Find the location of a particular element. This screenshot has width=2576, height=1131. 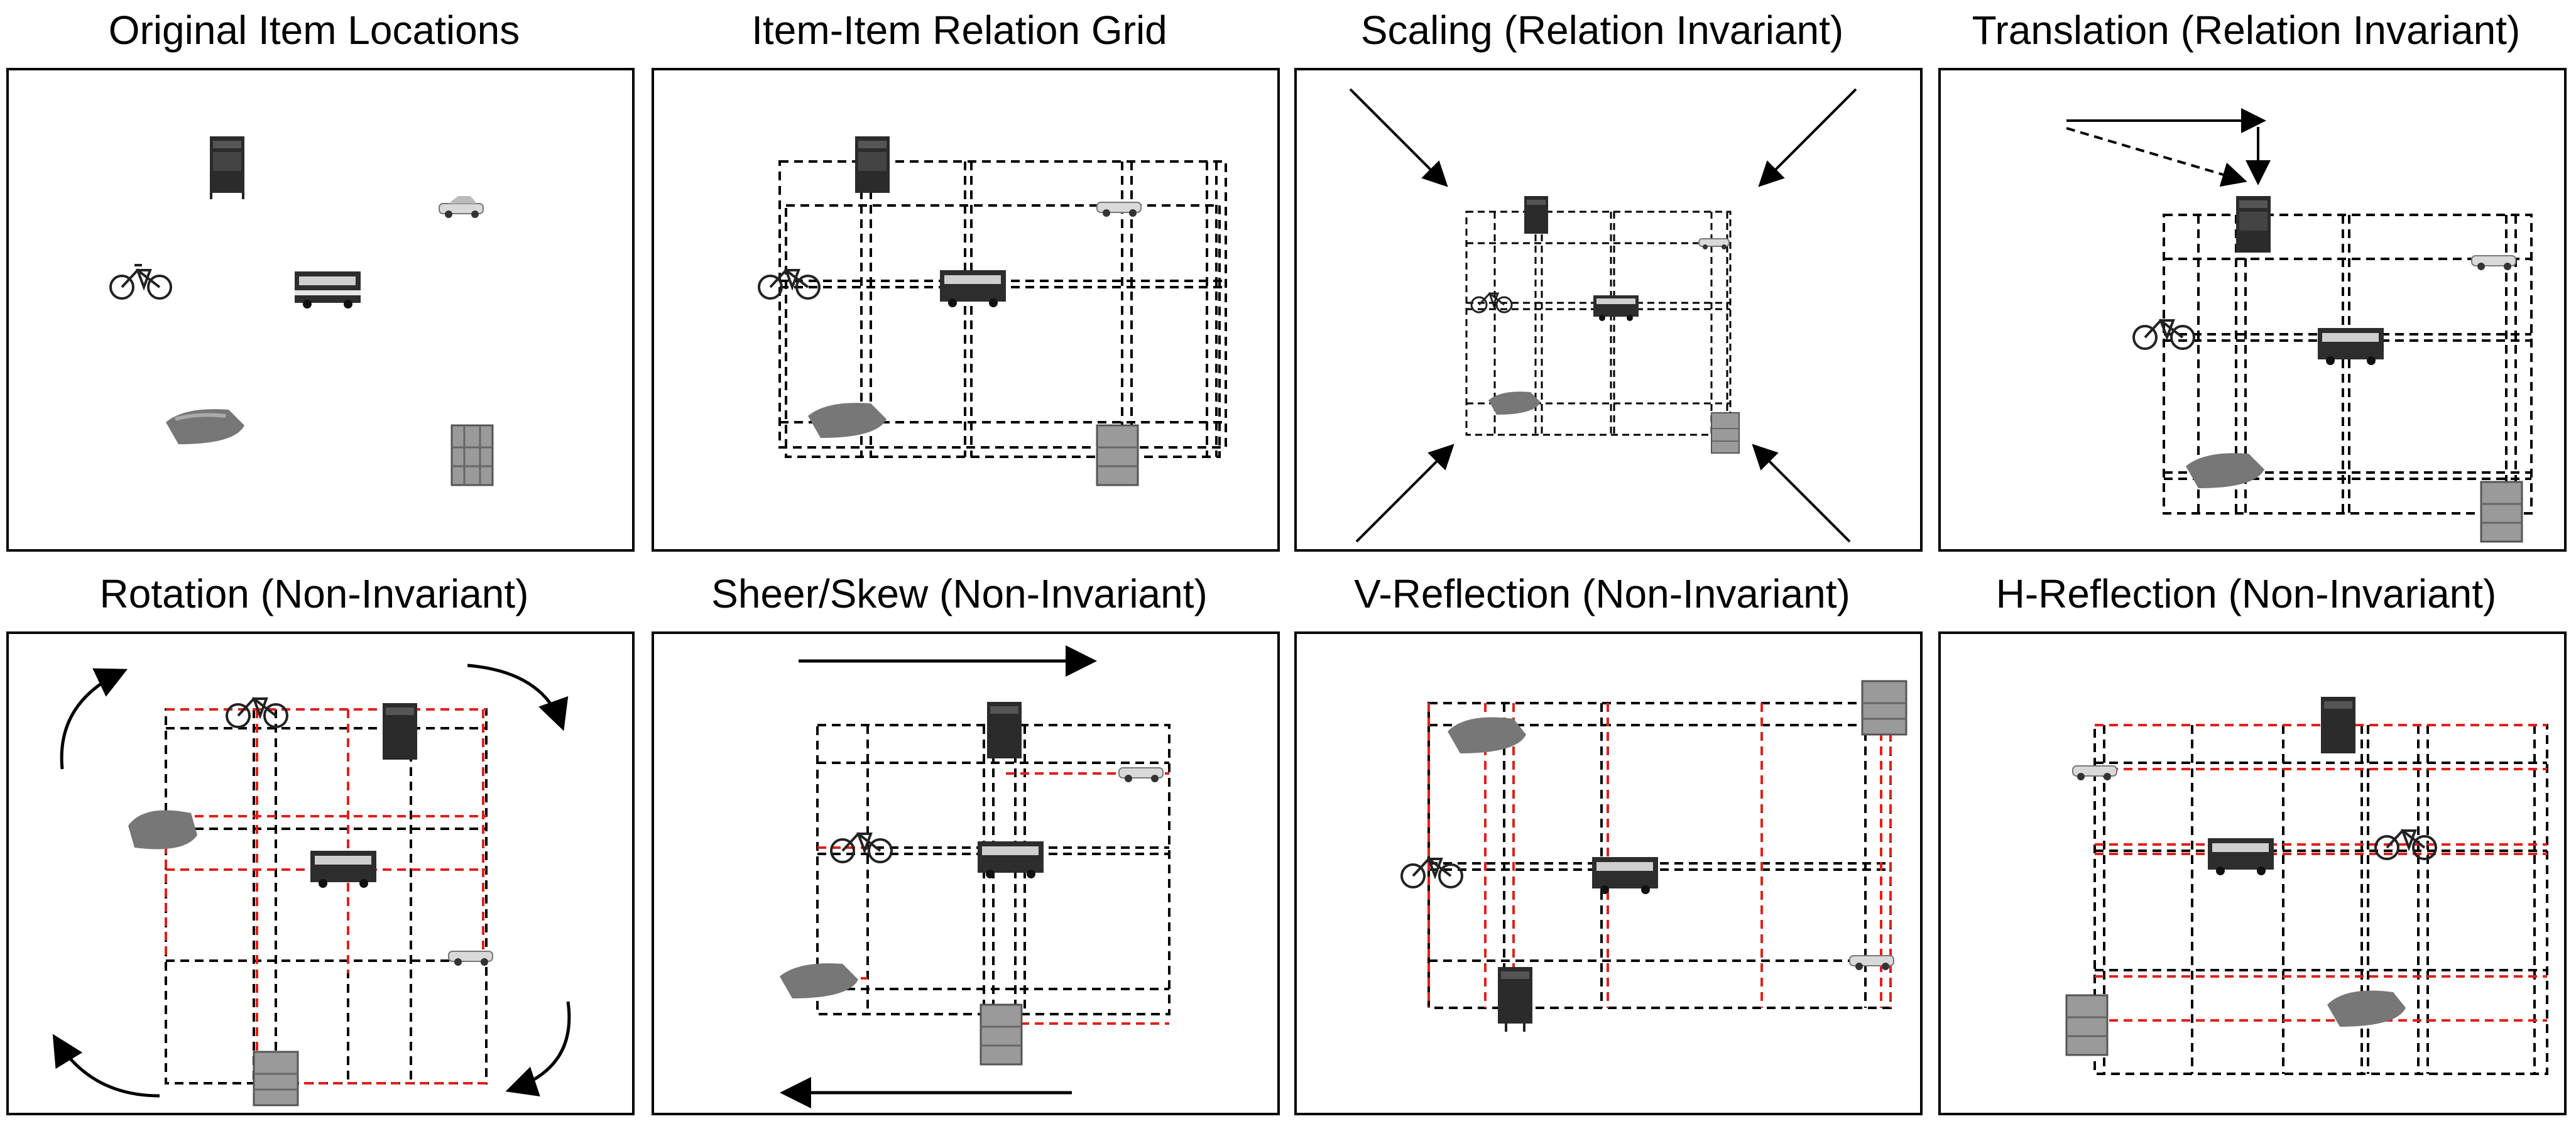

panel-translation is located at coordinates (2252, 310).